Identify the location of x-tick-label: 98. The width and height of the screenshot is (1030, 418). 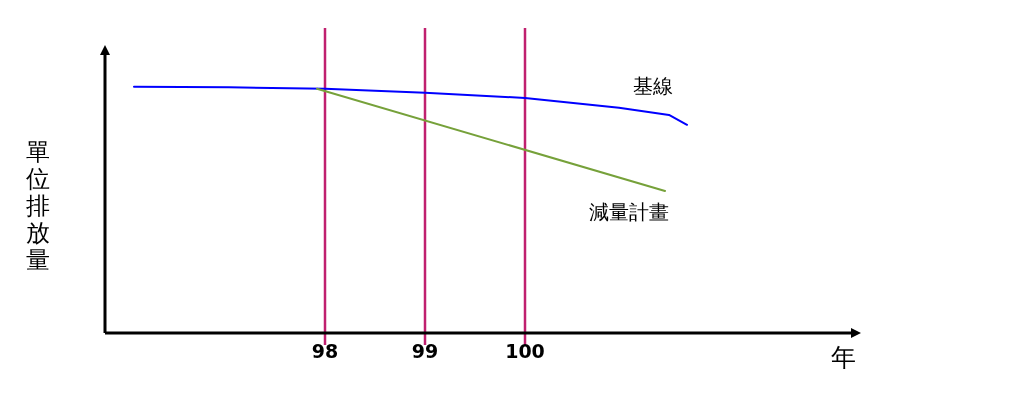
(325, 351).